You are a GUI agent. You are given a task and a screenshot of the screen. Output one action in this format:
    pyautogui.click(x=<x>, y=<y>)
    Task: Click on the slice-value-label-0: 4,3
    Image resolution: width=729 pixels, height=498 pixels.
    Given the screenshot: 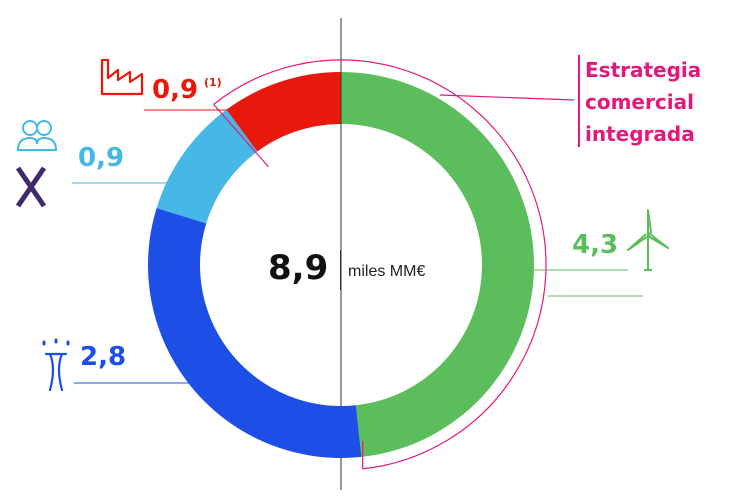 What is the action you would take?
    pyautogui.click(x=595, y=245)
    